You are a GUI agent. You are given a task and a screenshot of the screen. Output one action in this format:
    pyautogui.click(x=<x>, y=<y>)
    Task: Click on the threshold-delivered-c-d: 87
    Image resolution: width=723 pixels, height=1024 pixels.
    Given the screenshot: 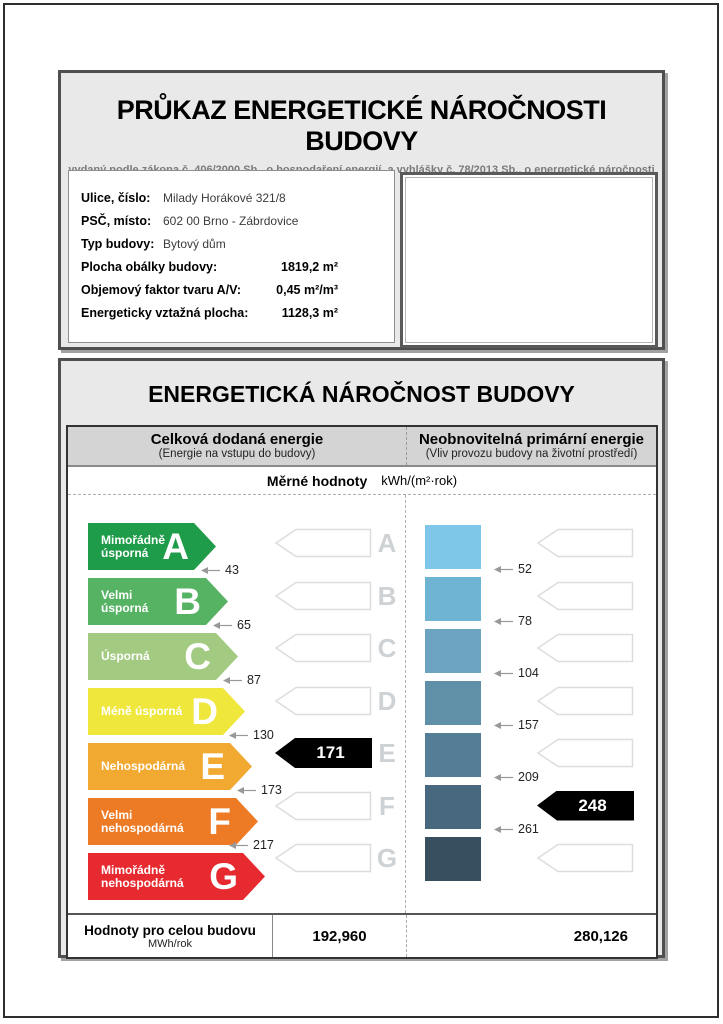 What is the action you would take?
    pyautogui.click(x=241, y=680)
    